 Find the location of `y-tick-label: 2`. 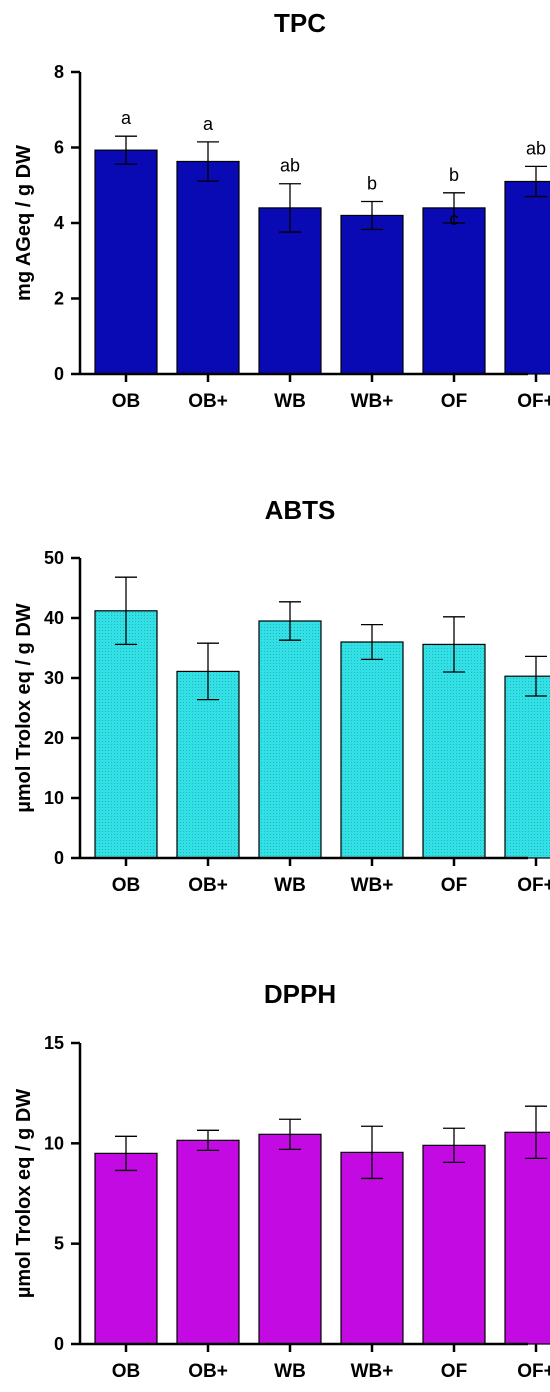

y-tick-label: 2 is located at coordinates (59, 299).